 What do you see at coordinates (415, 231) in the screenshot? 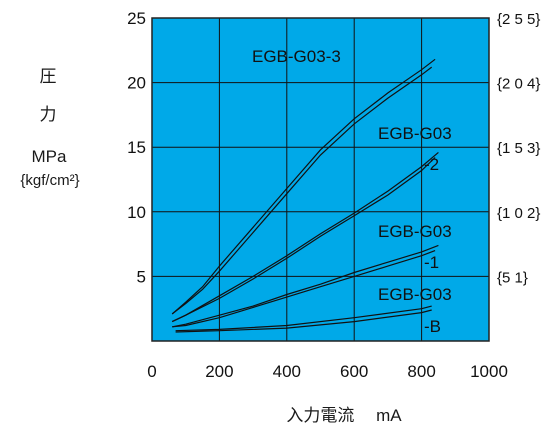
I see `annotation-egb-g03-b: EGB-G03` at bounding box center [415, 231].